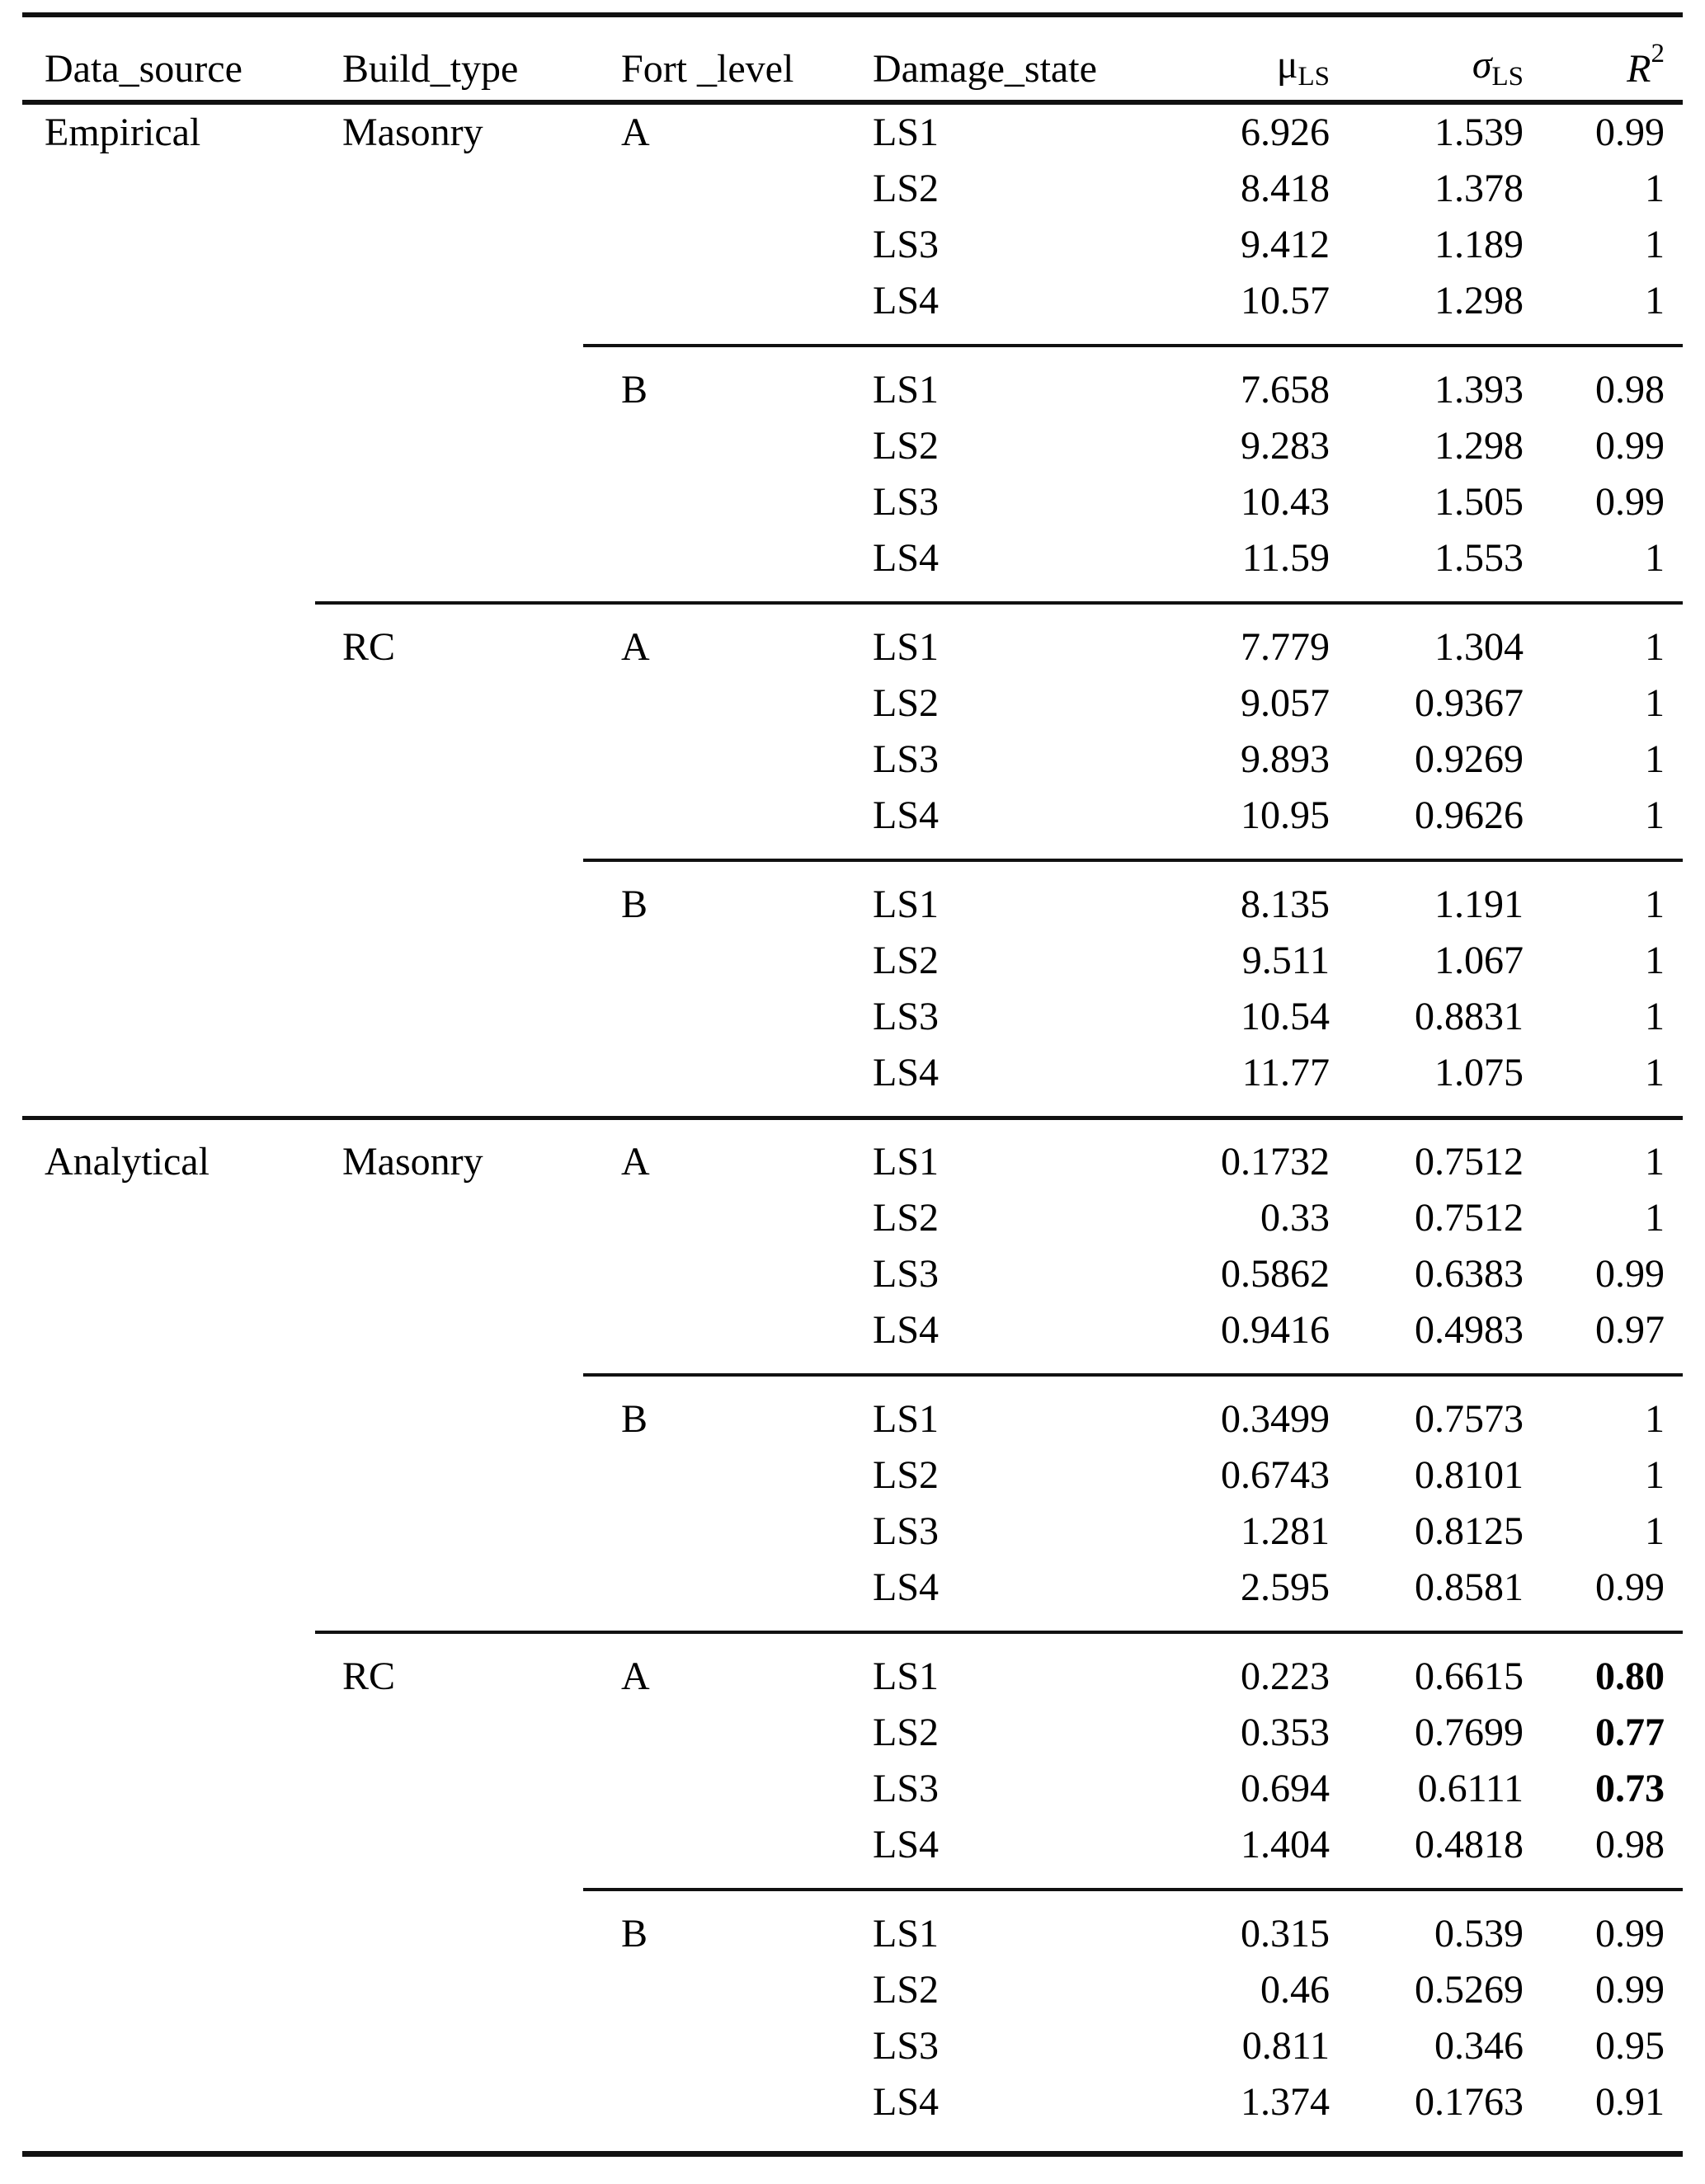  Describe the element at coordinates (1285, 1934) in the screenshot. I see `mu-cell: 0.315` at that location.